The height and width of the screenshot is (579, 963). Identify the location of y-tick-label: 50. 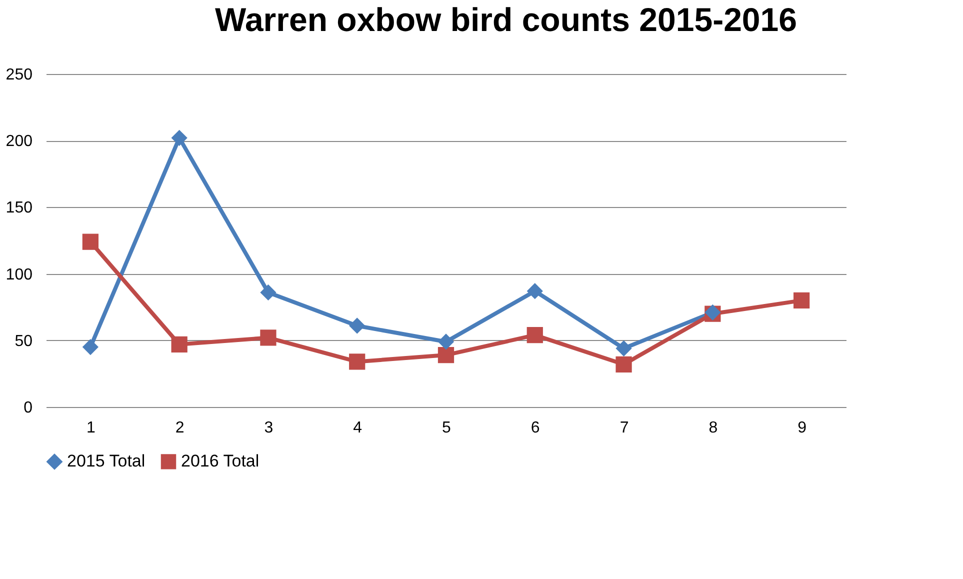
(23, 341).